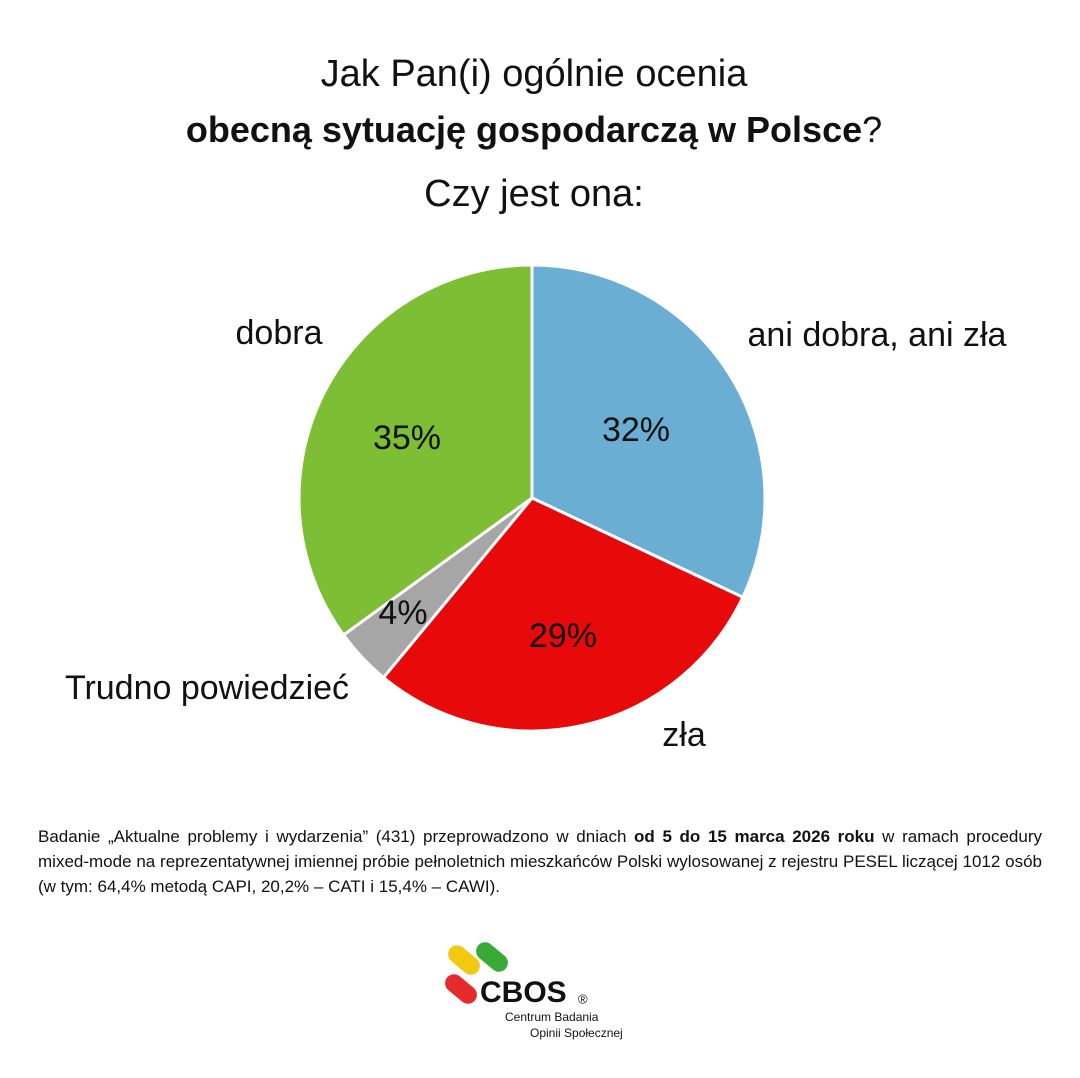 The height and width of the screenshot is (1078, 1080). I want to click on value-label: 35%, so click(407, 438).